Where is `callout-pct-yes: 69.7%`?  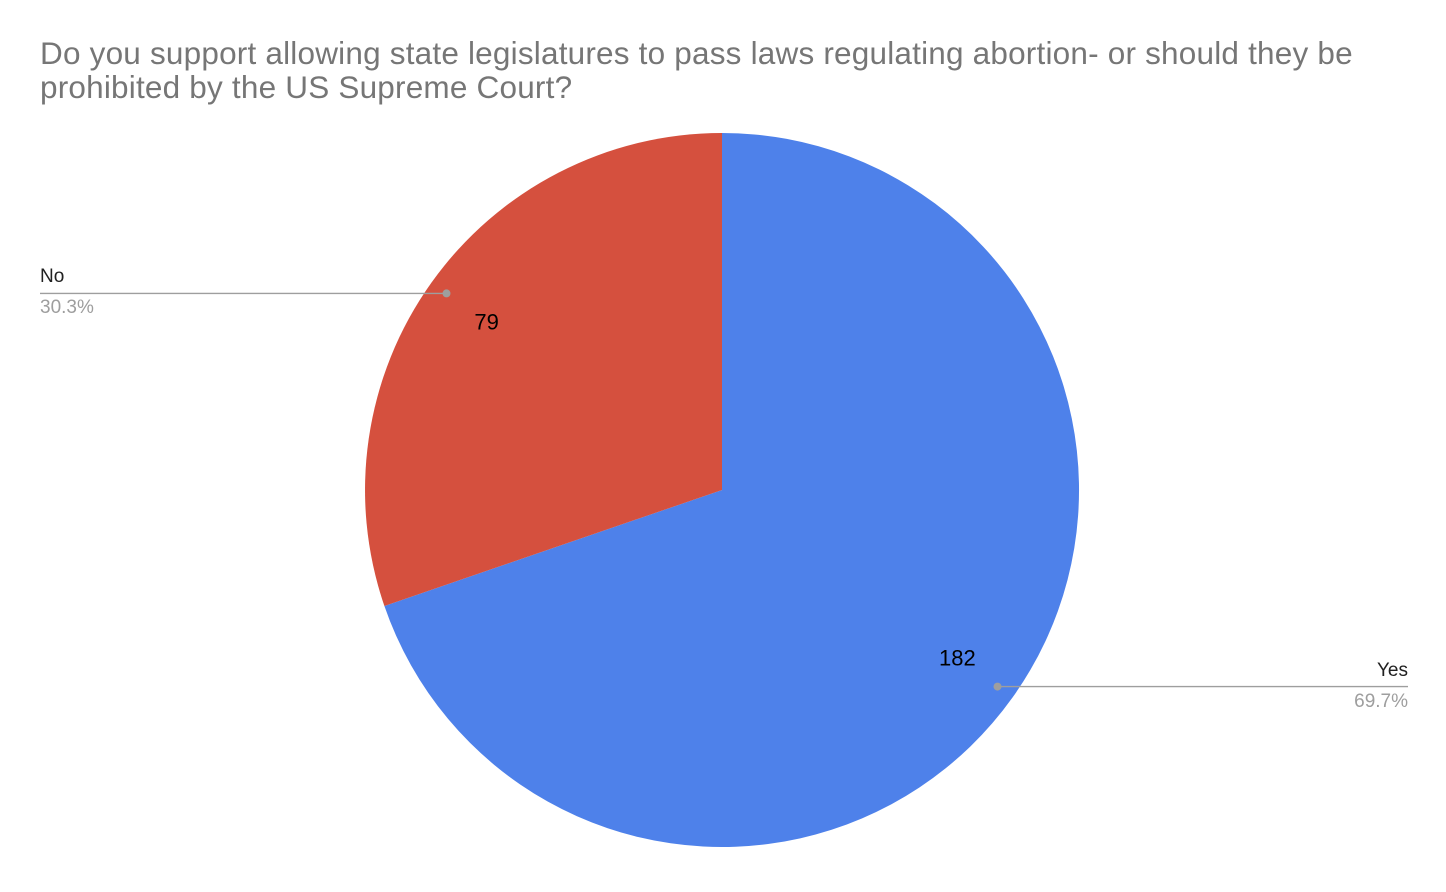
callout-pct-yes: 69.7% is located at coordinates (1381, 701).